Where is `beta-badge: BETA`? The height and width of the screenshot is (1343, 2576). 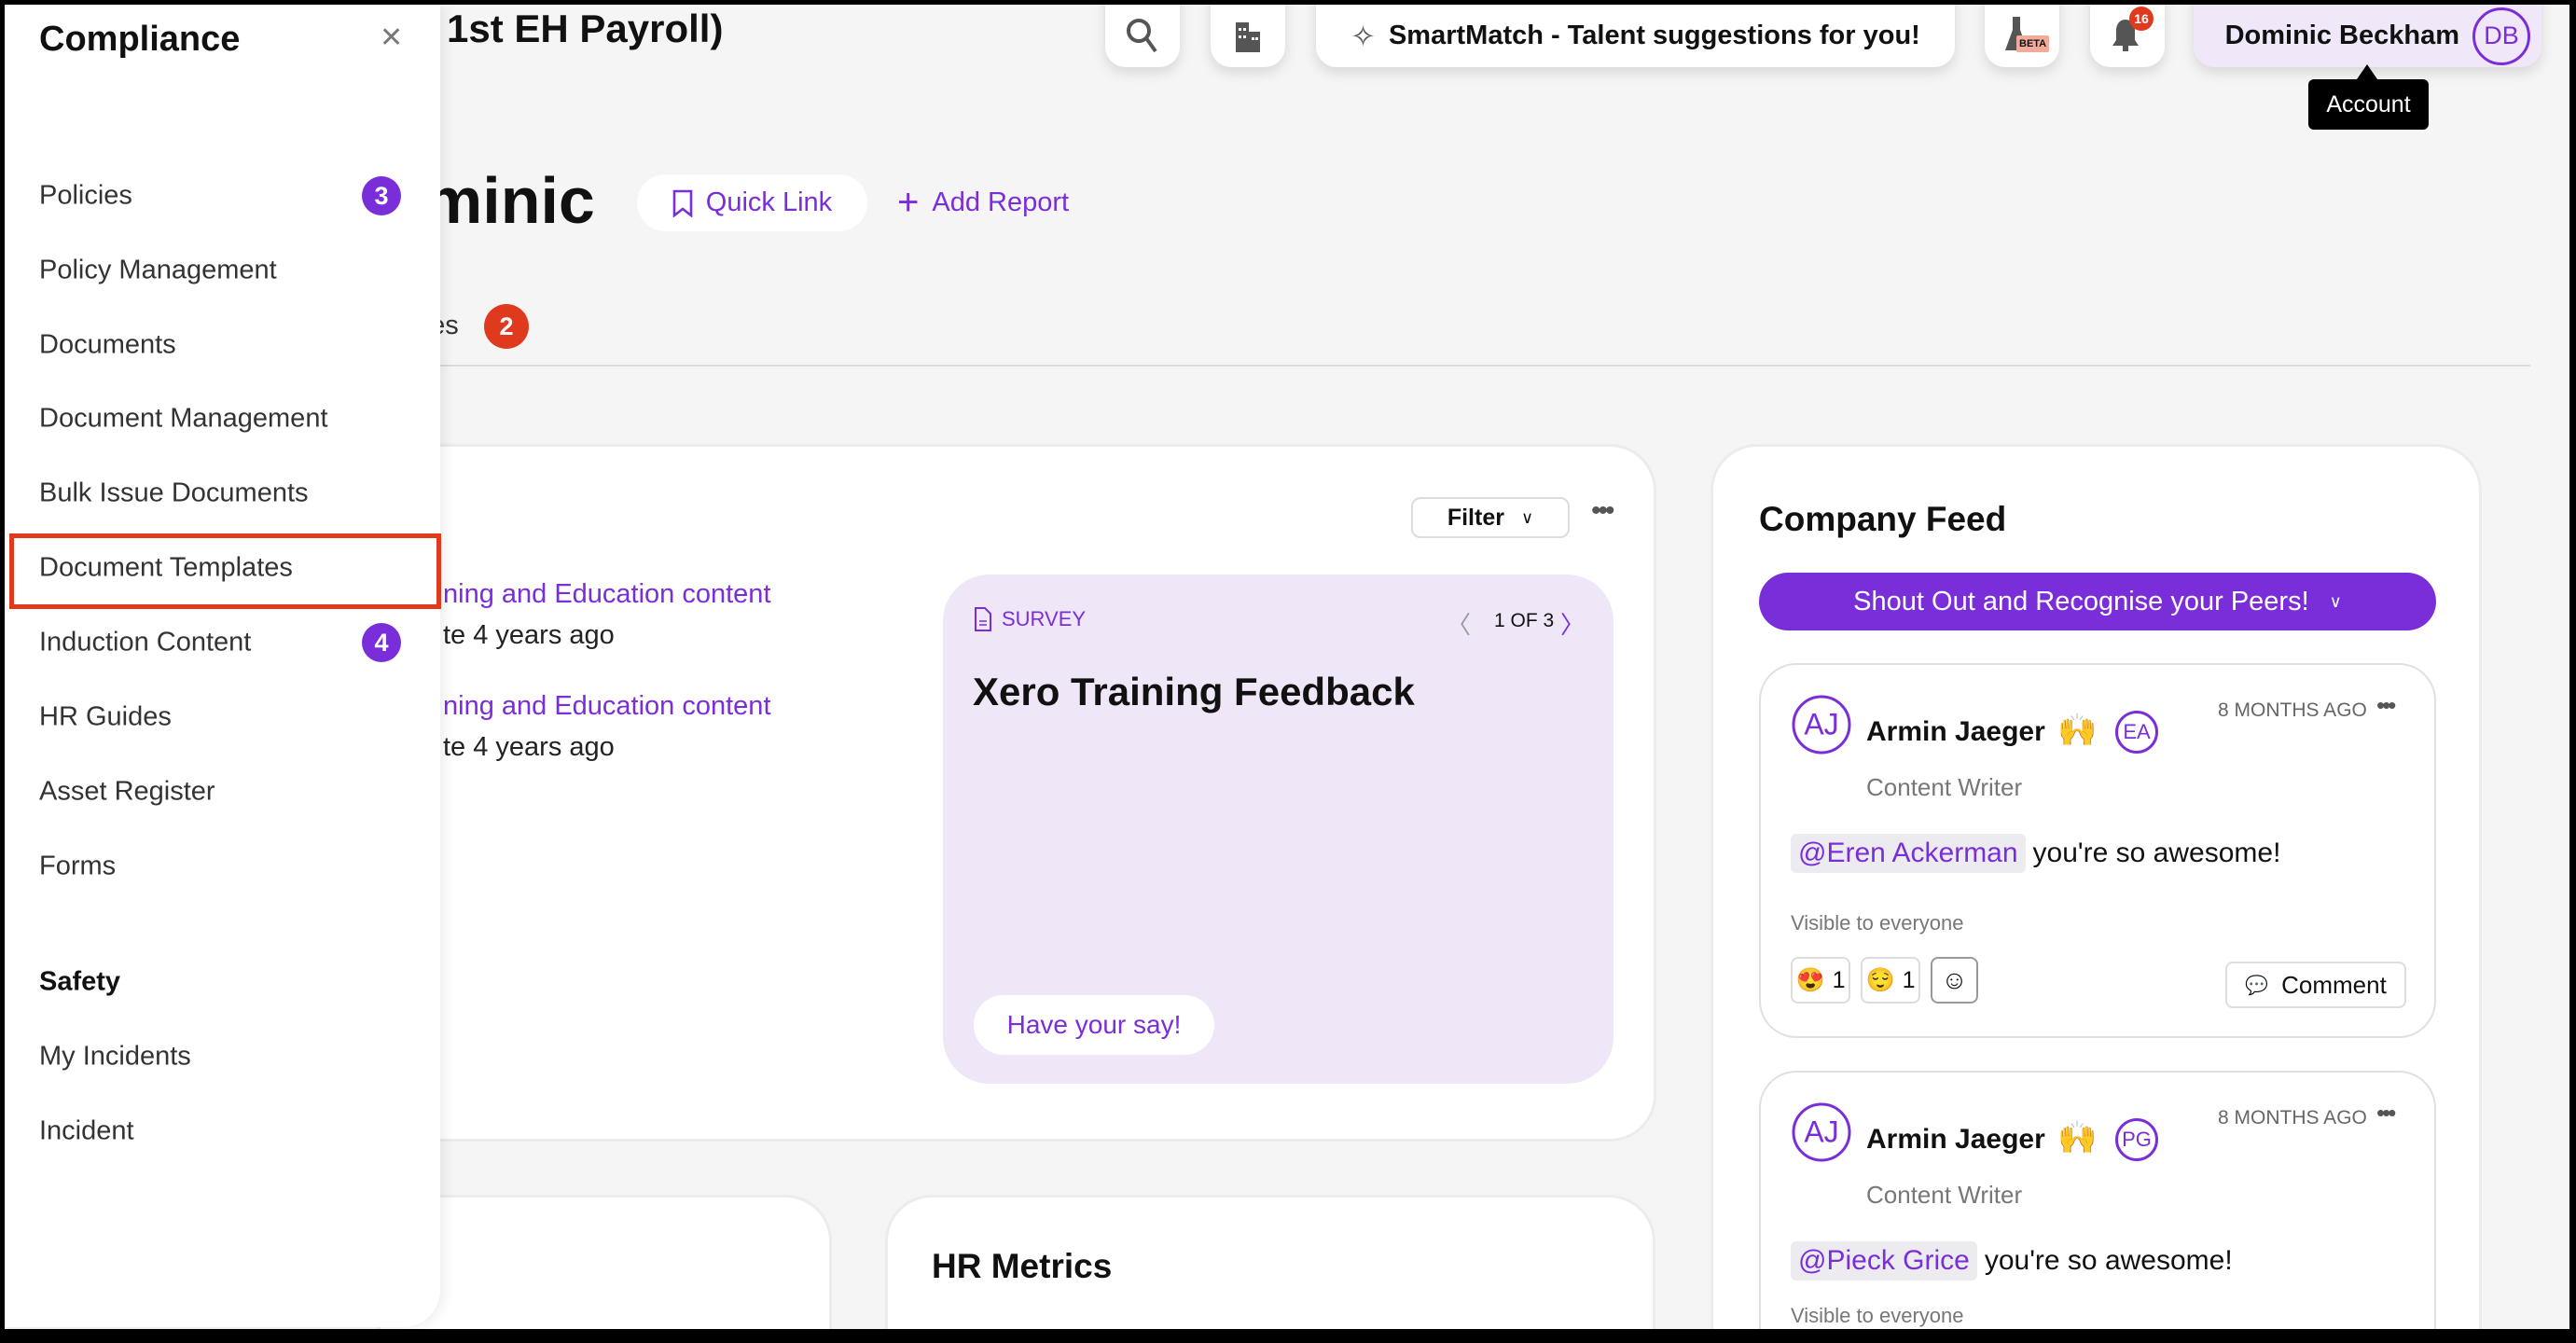
beta-badge: BETA is located at coordinates (2033, 44).